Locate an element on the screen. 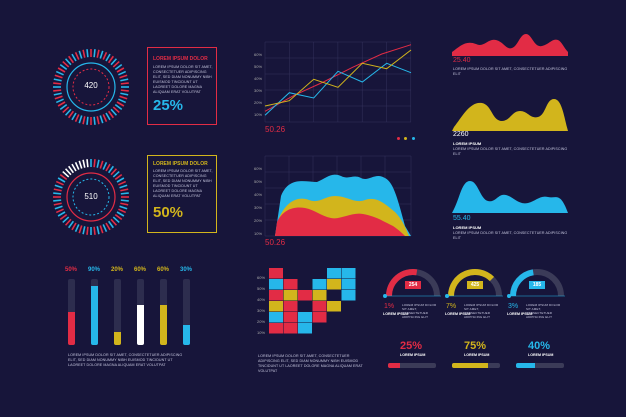 The image size is (626, 417). ring-core is located at coordinates (91, 87).